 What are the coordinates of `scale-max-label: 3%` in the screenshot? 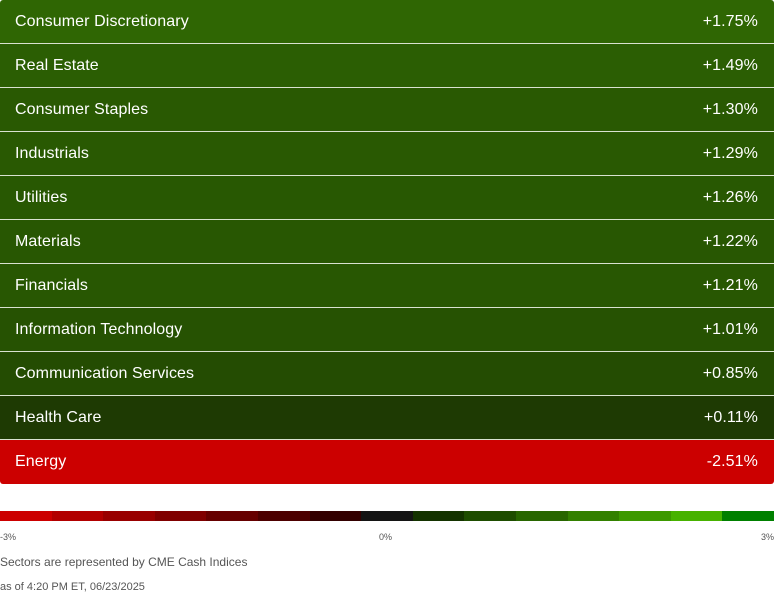 It's located at (767, 537).